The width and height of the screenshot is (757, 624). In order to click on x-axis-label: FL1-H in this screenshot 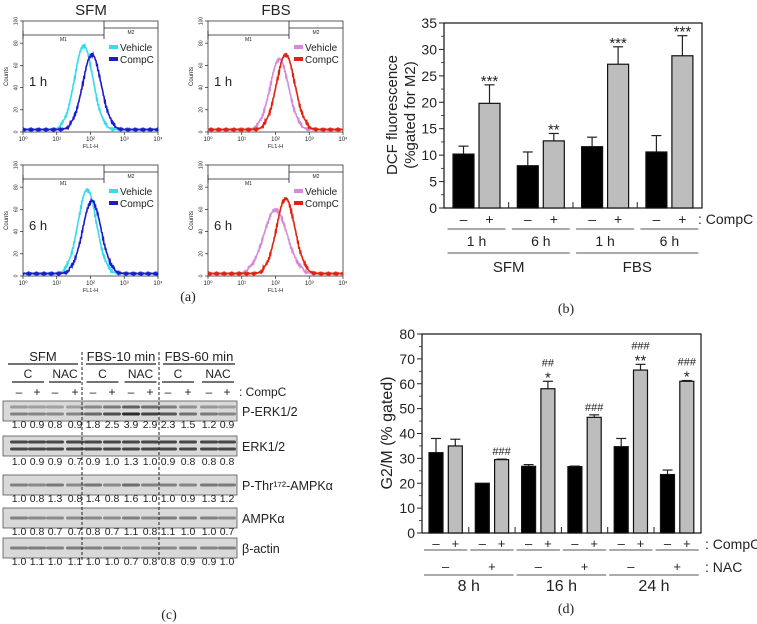, I will do `click(90, 147)`.